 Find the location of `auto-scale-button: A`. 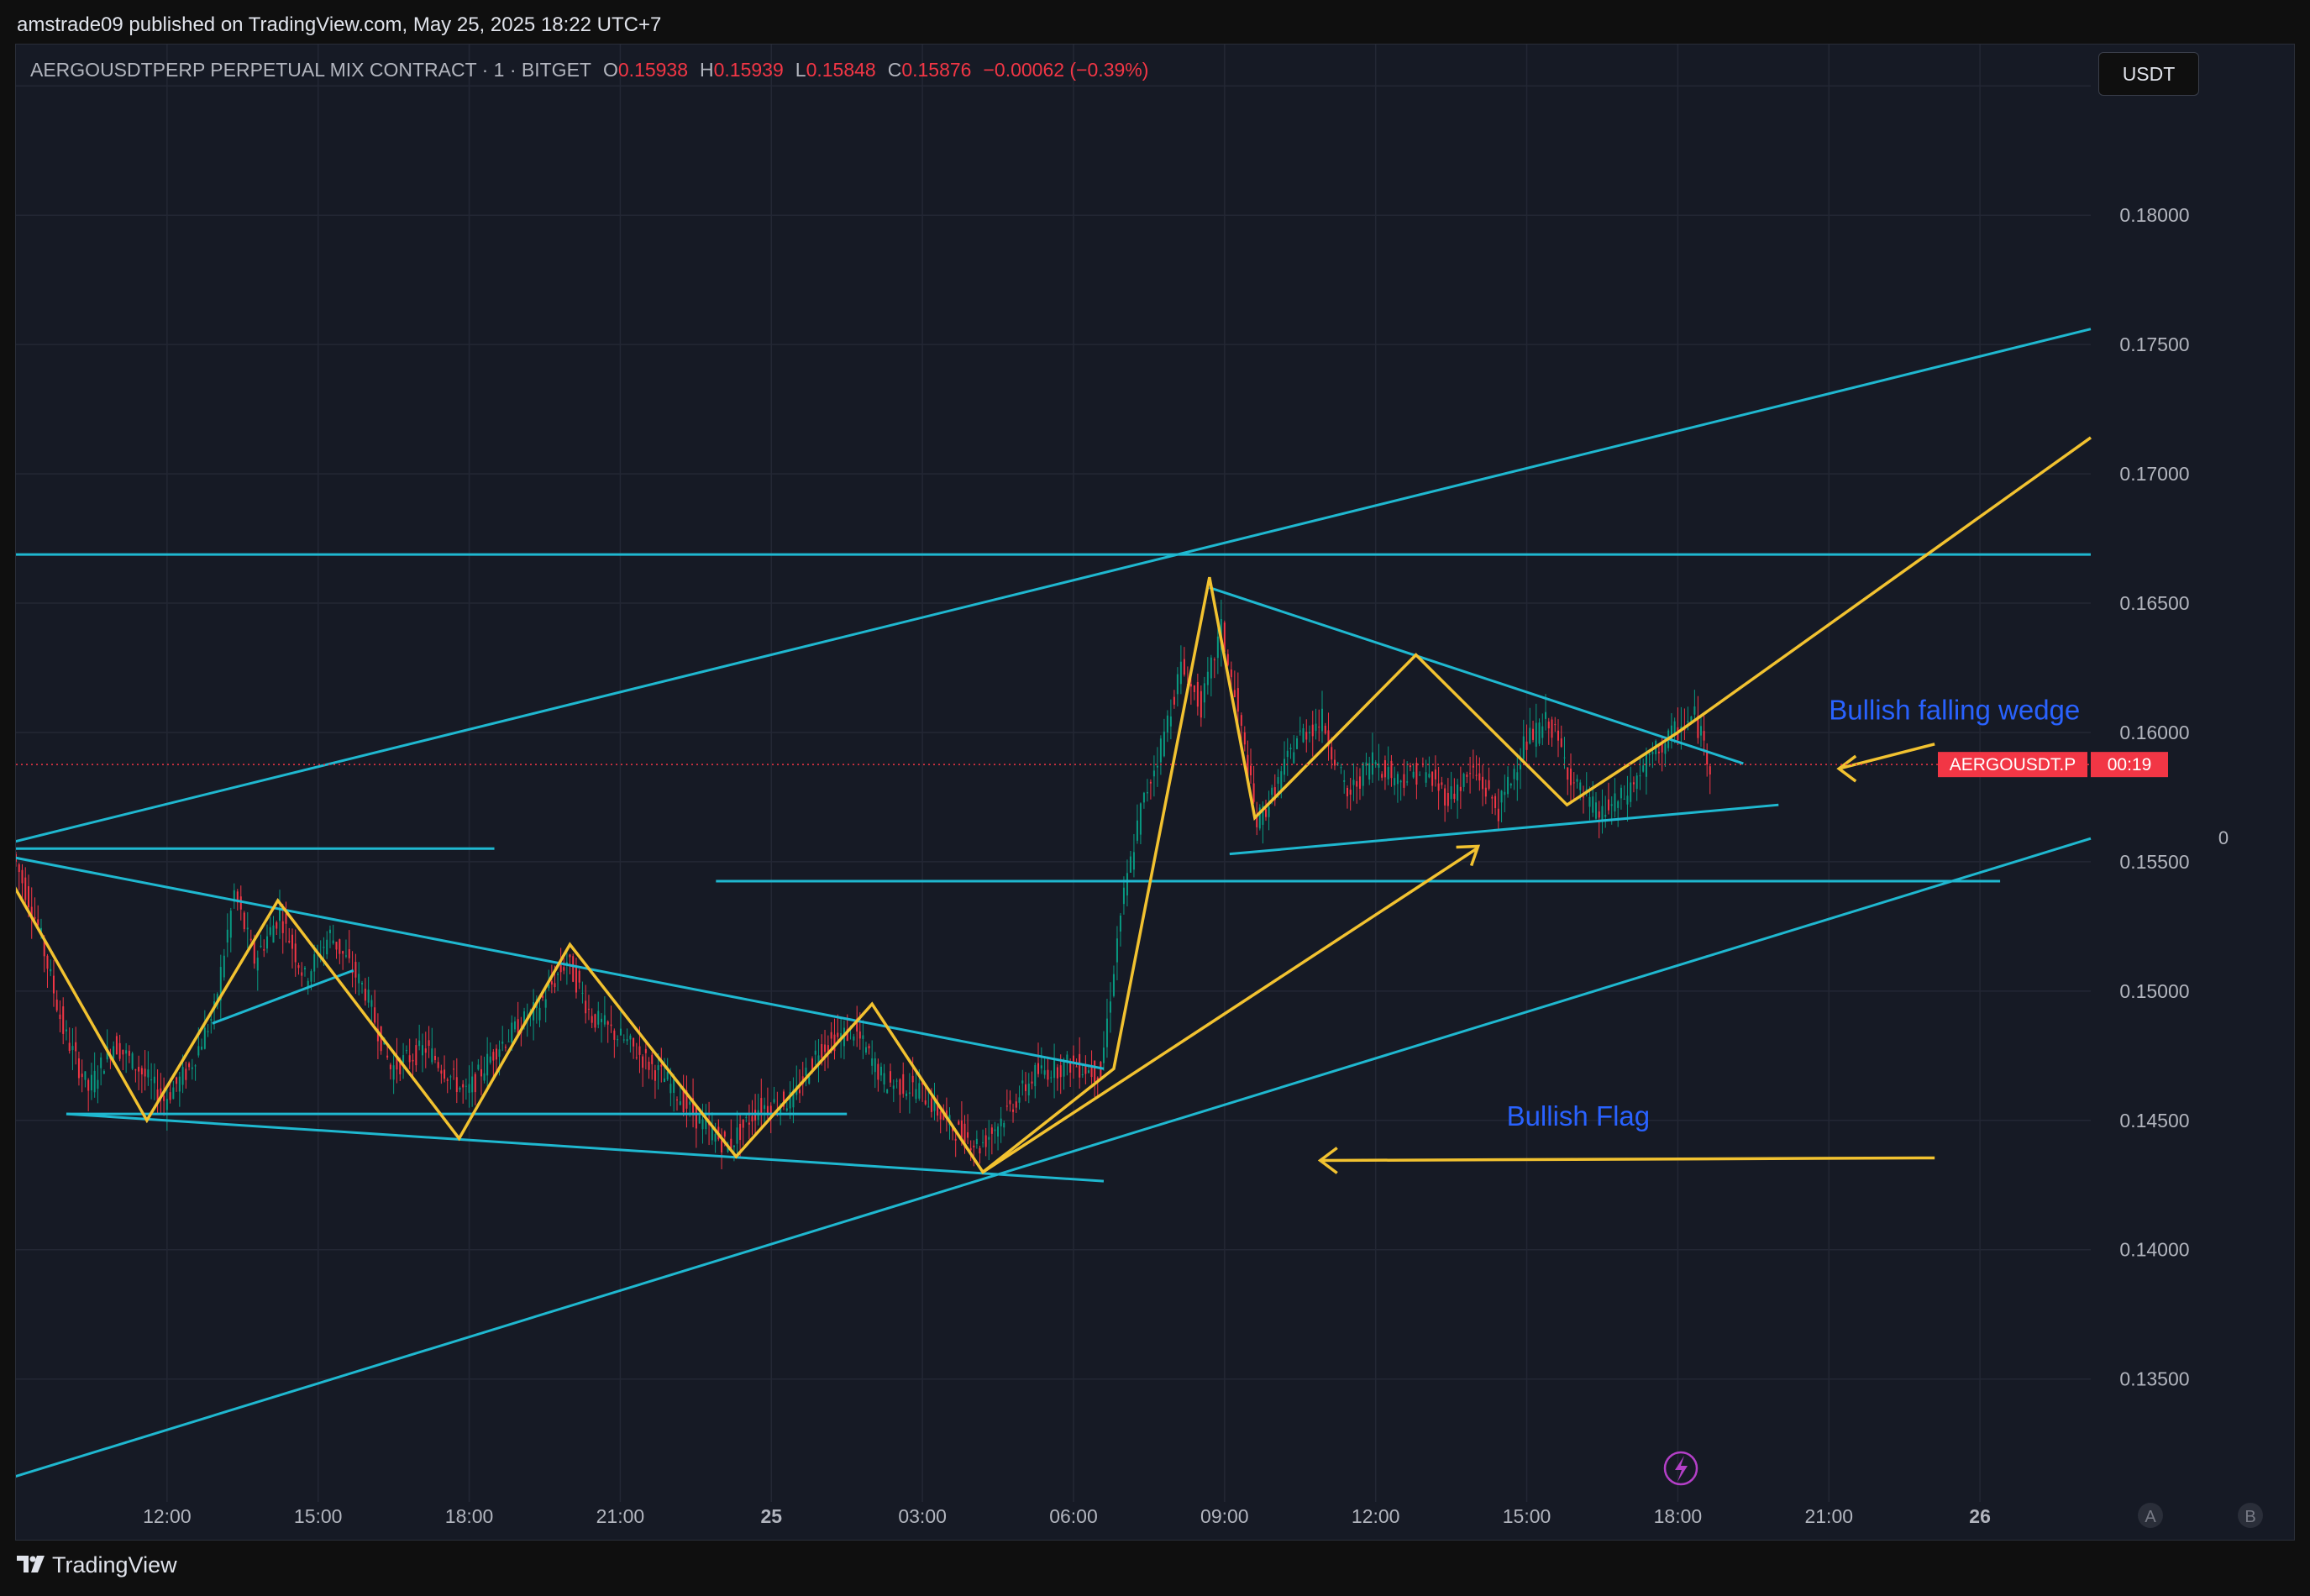

auto-scale-button: A is located at coordinates (2150, 1515).